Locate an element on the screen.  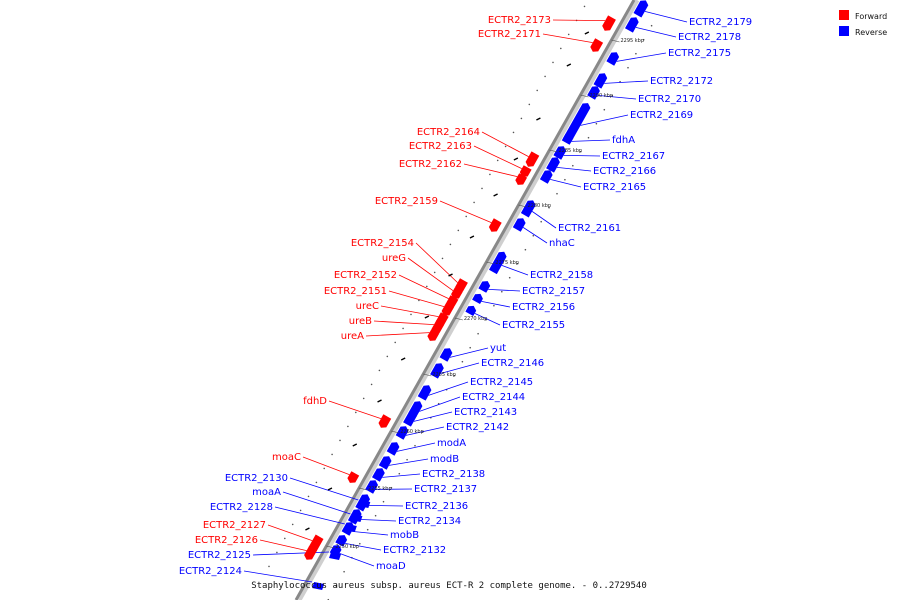
gene-label: ECTR2_2179 is located at coordinates (720, 22).